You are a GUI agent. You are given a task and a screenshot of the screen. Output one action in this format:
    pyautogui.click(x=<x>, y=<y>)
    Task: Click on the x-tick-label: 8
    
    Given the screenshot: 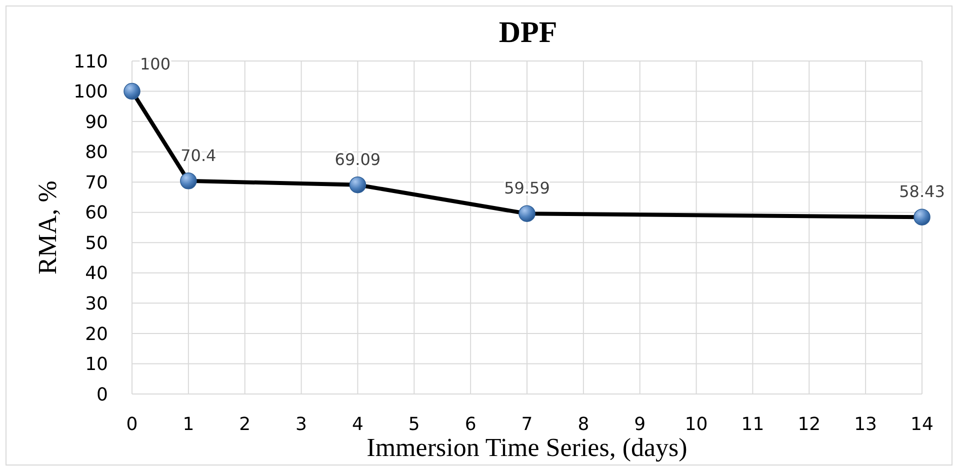 What is the action you would take?
    pyautogui.click(x=584, y=424)
    